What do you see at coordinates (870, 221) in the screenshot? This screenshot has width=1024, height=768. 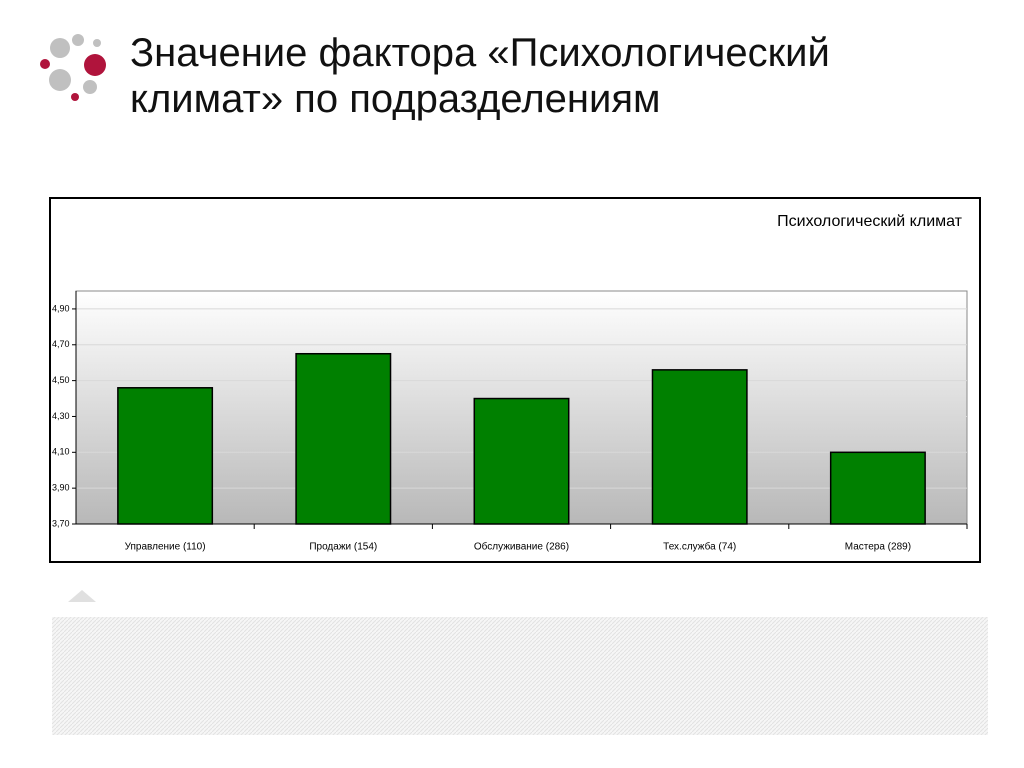 I see `chart-title: Психологический климат` at bounding box center [870, 221].